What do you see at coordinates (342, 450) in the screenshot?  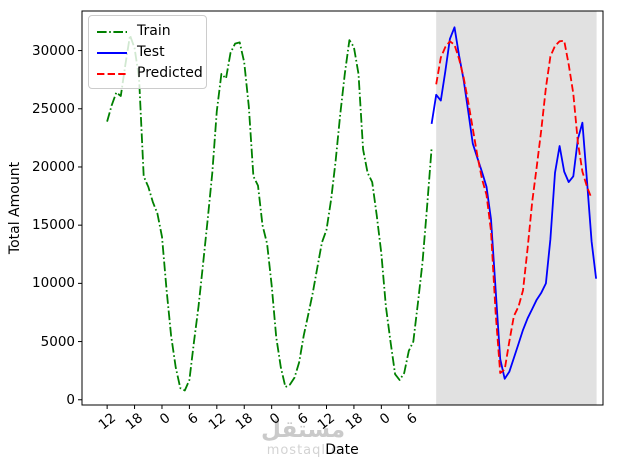 I see `x-axis-label: Date` at bounding box center [342, 450].